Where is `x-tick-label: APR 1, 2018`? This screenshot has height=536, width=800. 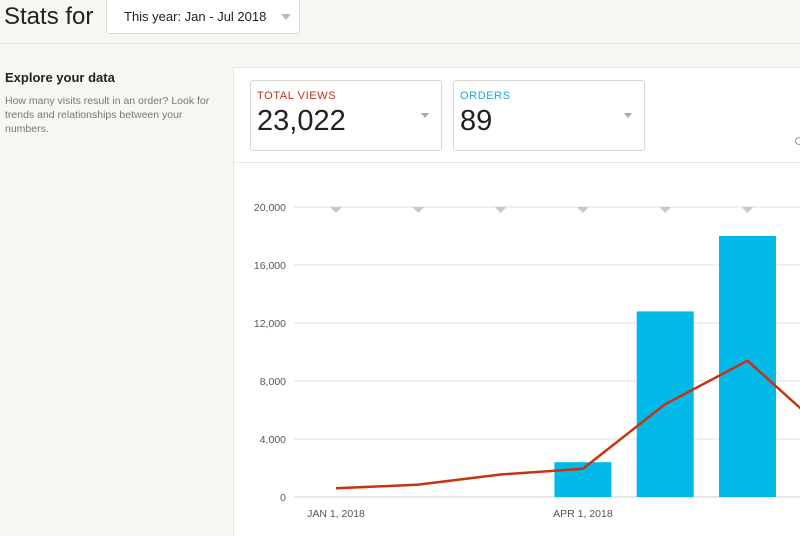 x-tick-label: APR 1, 2018 is located at coordinates (583, 514).